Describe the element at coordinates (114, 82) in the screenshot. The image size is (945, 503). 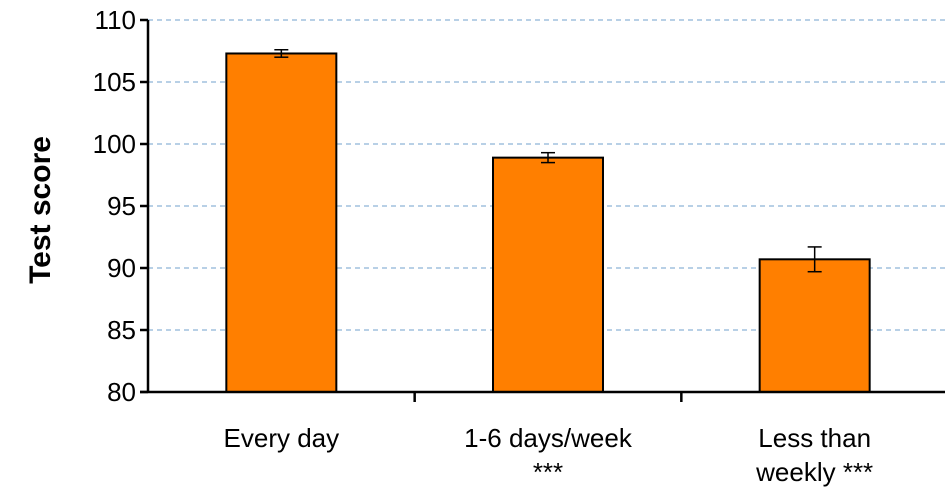
I see `y-tick-label: 105` at that location.